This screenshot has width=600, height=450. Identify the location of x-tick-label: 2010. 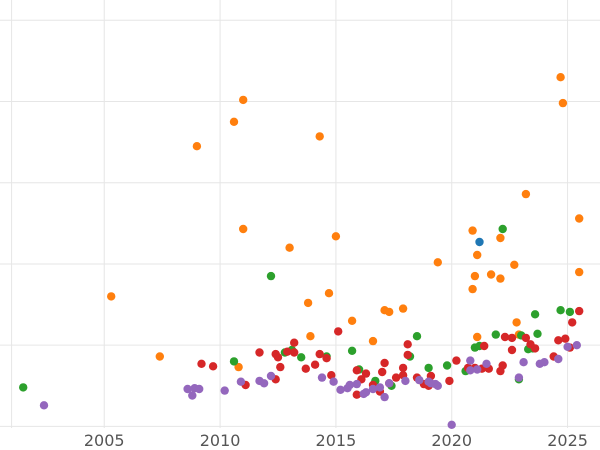
(220, 440).